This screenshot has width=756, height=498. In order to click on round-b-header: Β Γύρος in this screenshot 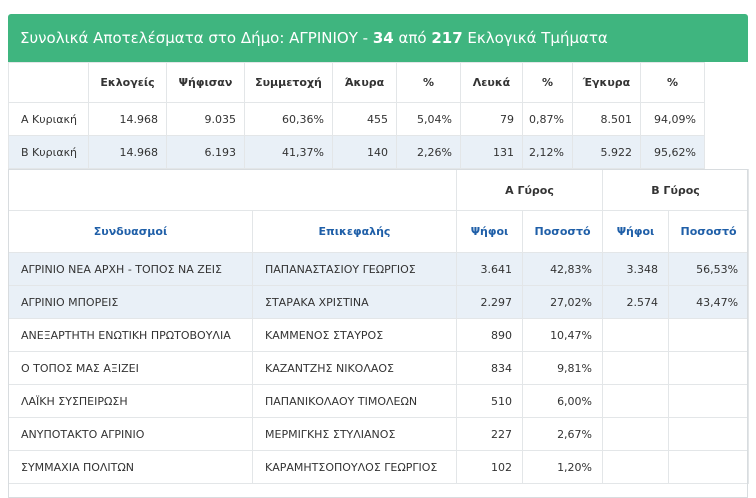, I will do `click(676, 190)`.